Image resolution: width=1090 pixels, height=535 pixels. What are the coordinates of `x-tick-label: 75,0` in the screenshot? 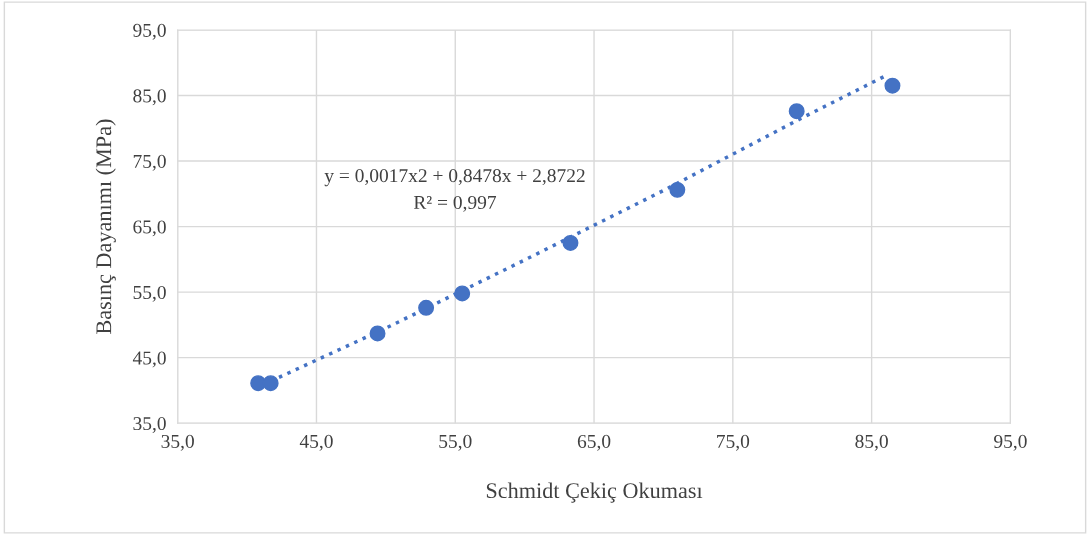 It's located at (733, 442).